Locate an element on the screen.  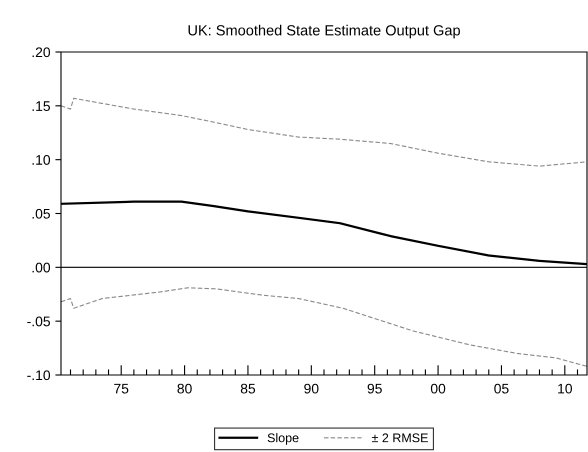
x-tick-label: 95 is located at coordinates (375, 389).